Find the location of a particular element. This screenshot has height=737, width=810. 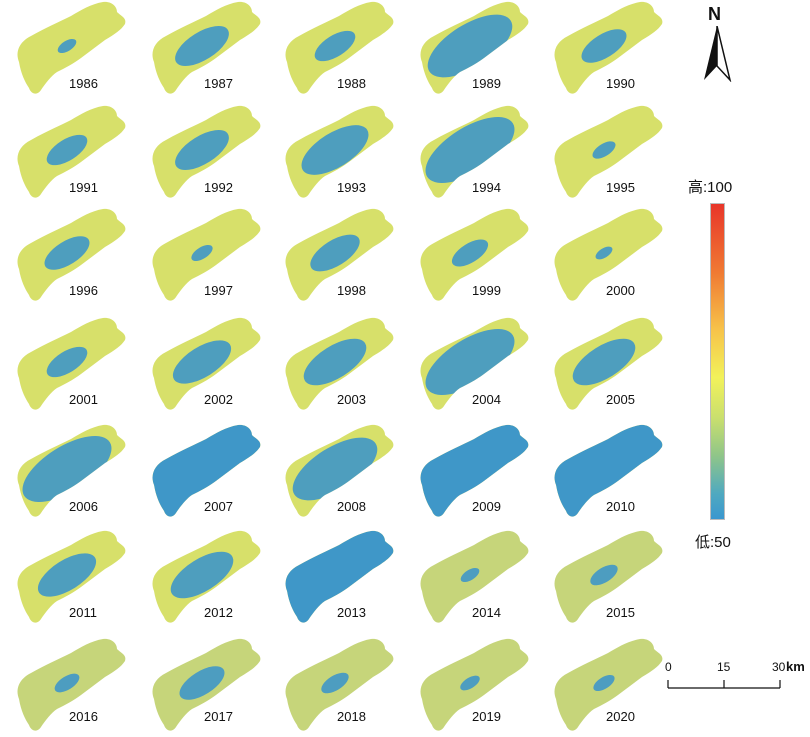

year-label: 1986 is located at coordinates (83, 83).